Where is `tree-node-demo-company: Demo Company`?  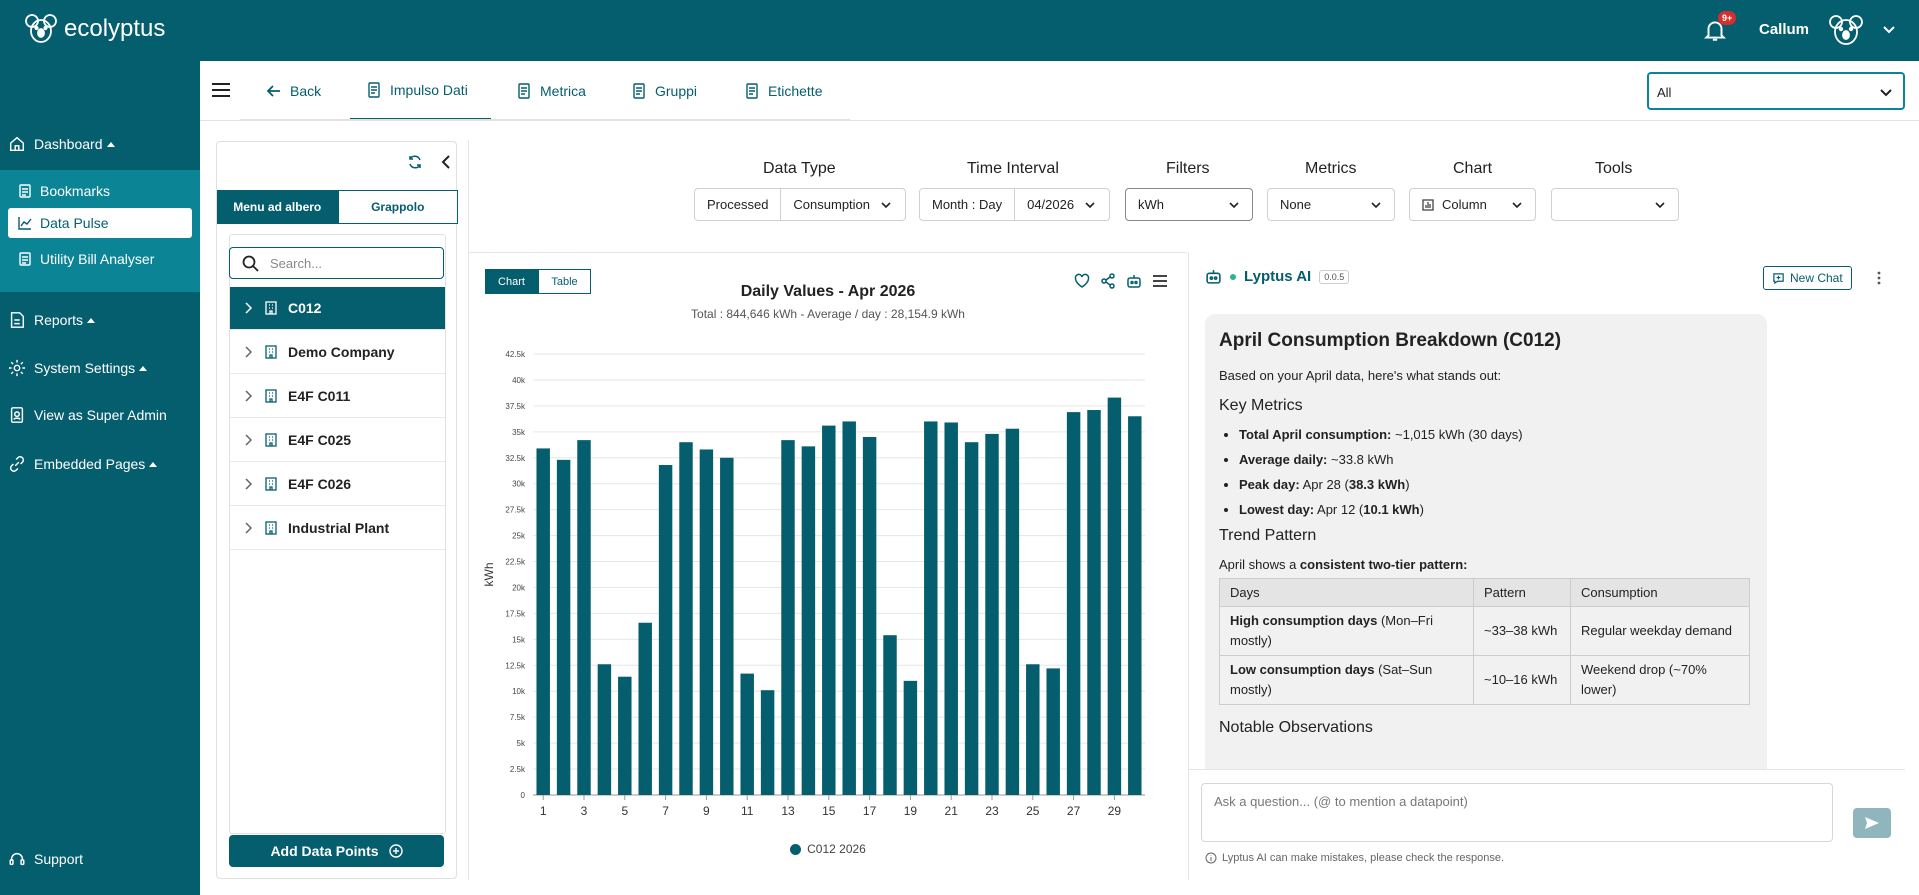 tree-node-demo-company: Demo Company is located at coordinates (337, 352).